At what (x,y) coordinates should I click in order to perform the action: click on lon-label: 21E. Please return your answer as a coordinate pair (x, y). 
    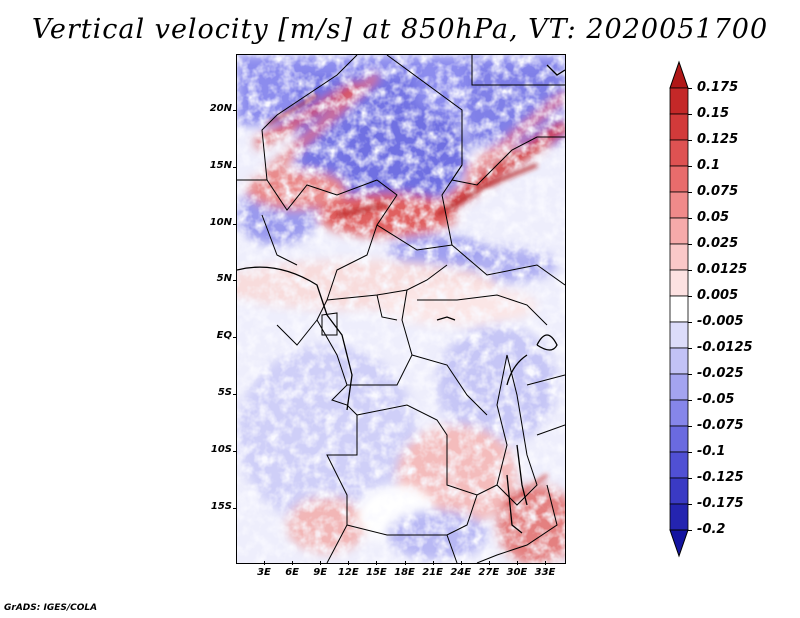
    Looking at the image, I should click on (432, 572).